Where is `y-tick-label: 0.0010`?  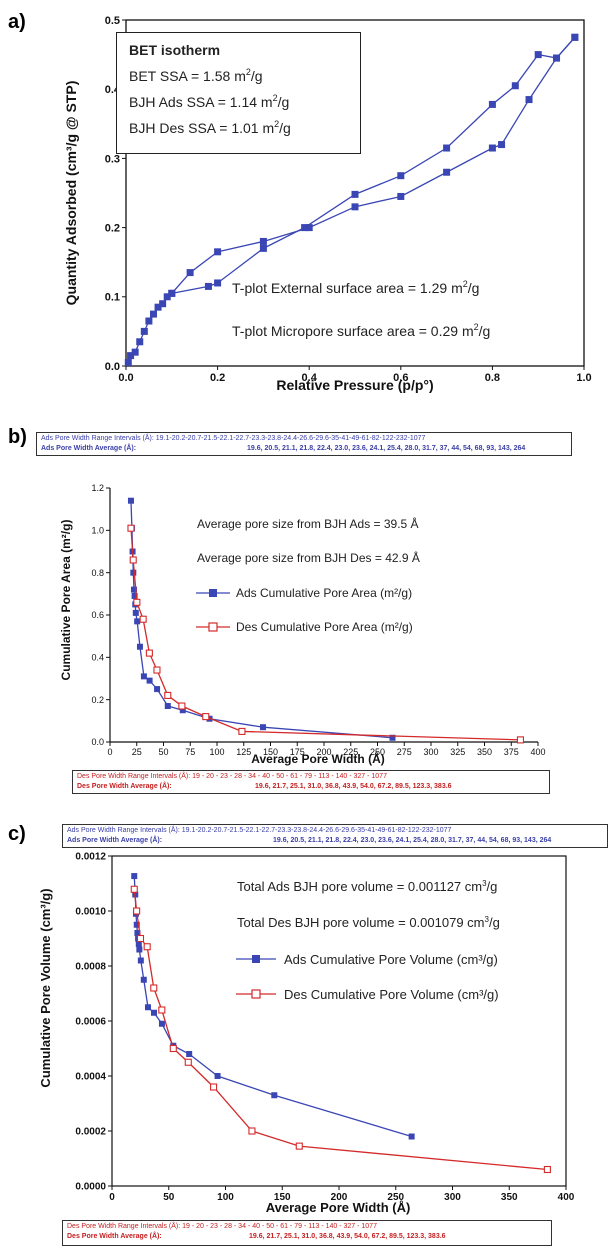
y-tick-label: 0.0010 is located at coordinates (90, 912).